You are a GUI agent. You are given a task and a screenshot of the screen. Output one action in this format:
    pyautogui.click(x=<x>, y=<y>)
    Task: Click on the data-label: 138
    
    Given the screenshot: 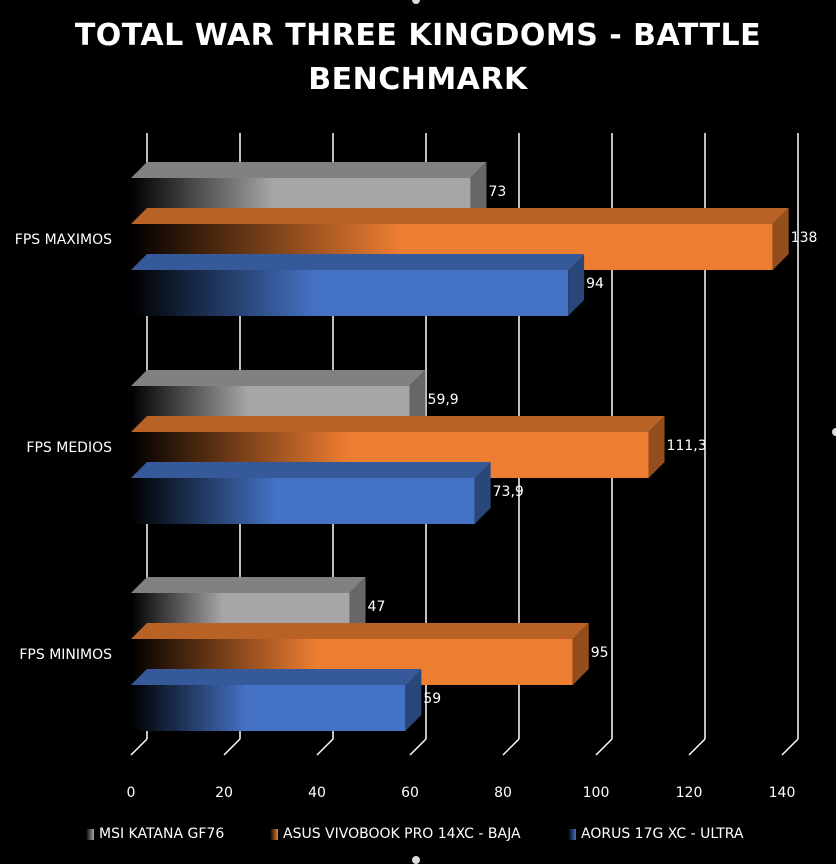 What is the action you would take?
    pyautogui.click(x=804, y=238)
    